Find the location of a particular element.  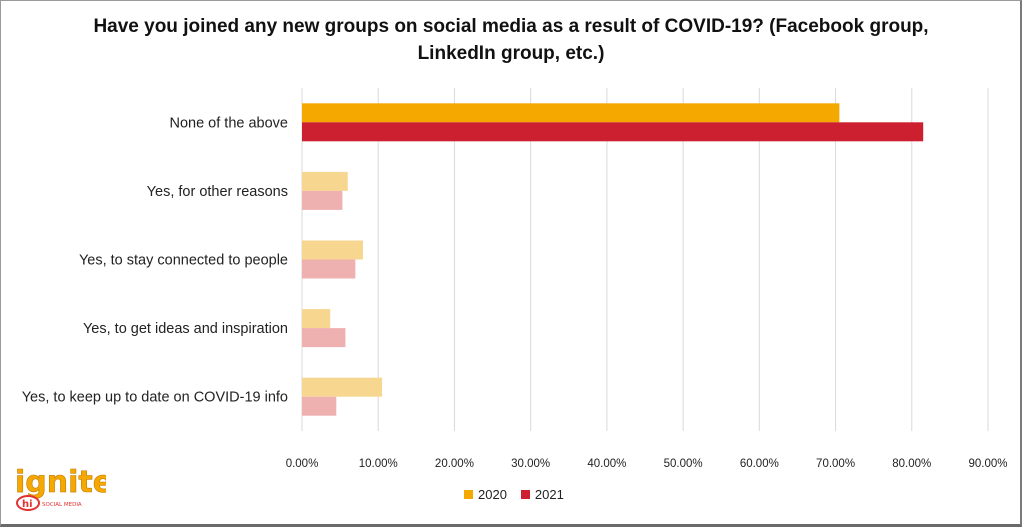

logo-wordmark: ignite is located at coordinates (60, 482).